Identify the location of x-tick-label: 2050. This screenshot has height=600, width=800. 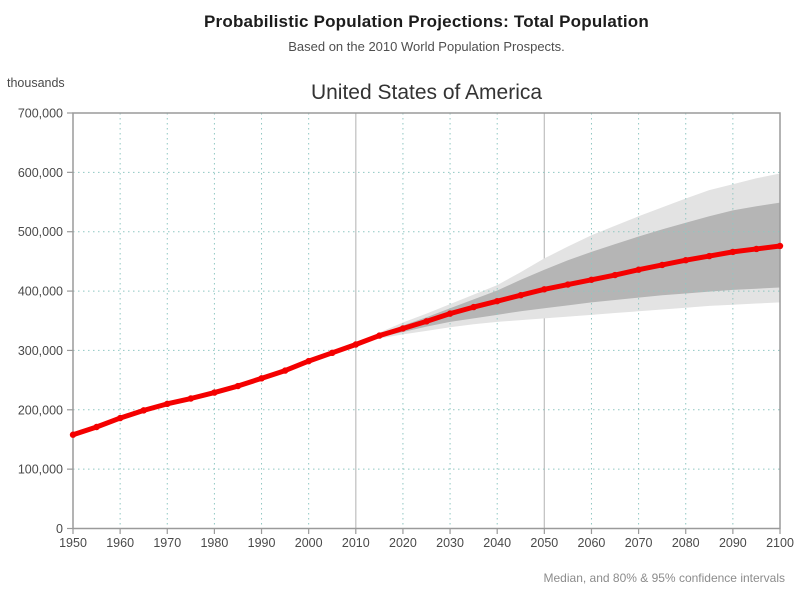
(544, 543).